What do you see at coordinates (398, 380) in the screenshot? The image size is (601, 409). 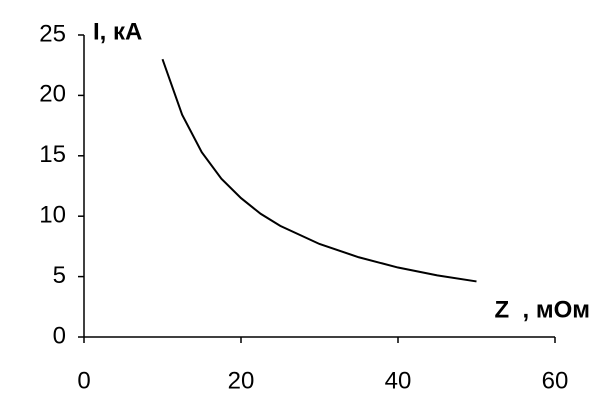 I see `x-tick-label: 40` at bounding box center [398, 380].